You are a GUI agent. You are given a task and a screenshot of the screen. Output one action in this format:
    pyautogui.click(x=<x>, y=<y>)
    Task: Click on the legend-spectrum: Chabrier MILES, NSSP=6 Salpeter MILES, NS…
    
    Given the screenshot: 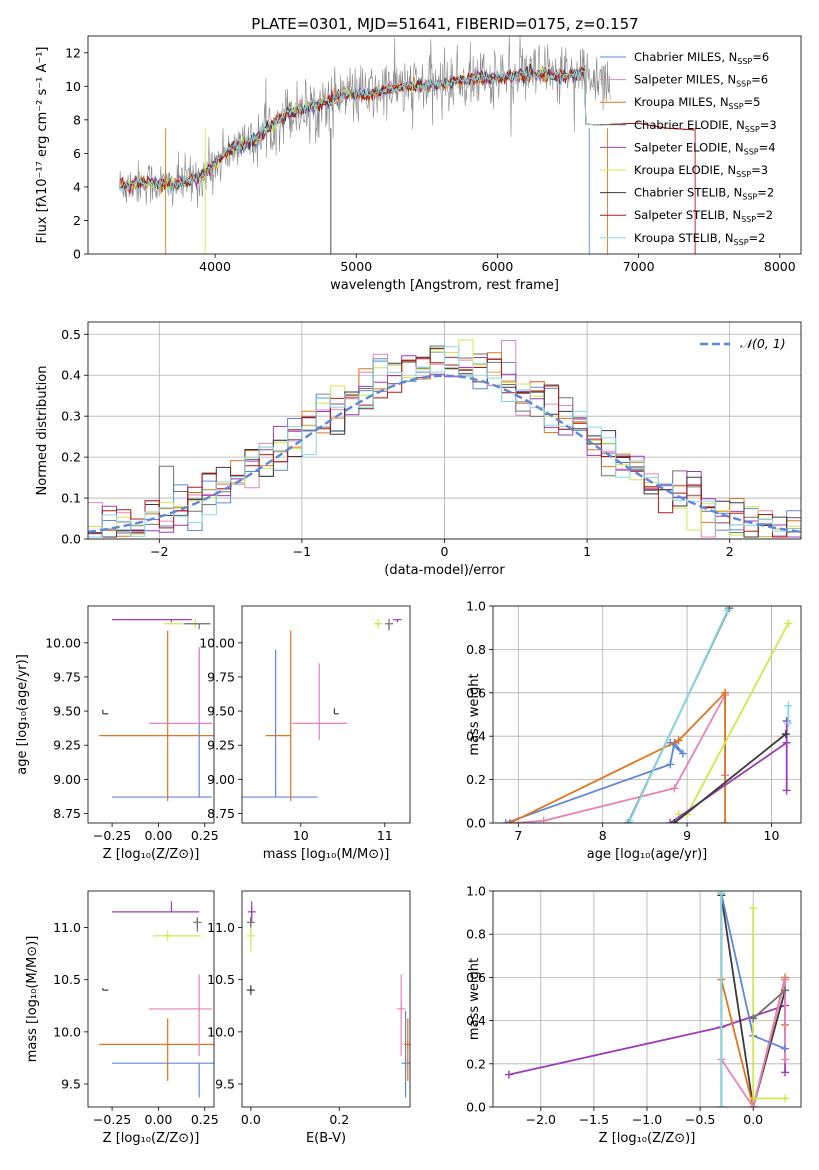 What is the action you would take?
    pyautogui.click(x=688, y=148)
    